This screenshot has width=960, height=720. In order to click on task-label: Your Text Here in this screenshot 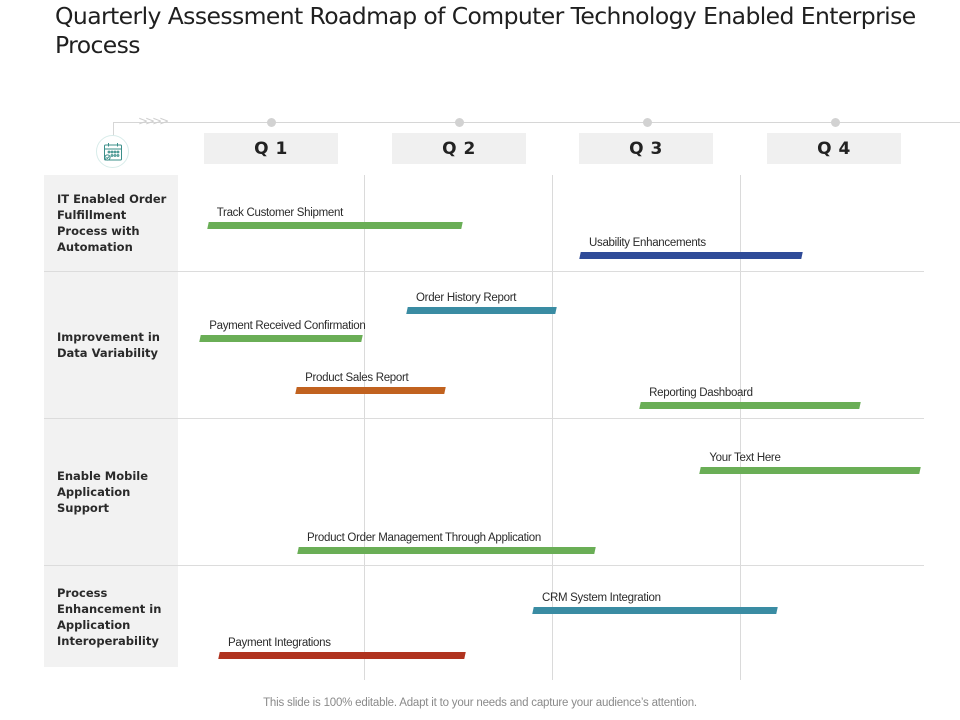, I will do `click(745, 458)`.